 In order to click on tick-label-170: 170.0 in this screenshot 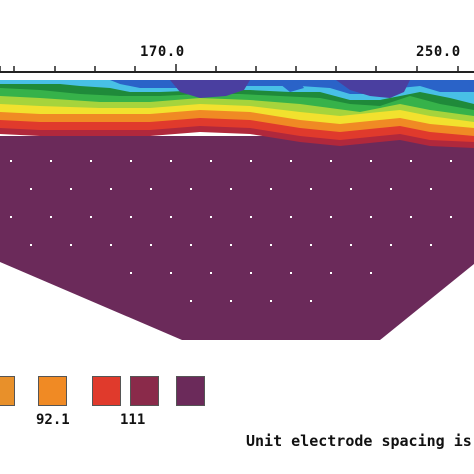, I will do `click(162, 52)`.